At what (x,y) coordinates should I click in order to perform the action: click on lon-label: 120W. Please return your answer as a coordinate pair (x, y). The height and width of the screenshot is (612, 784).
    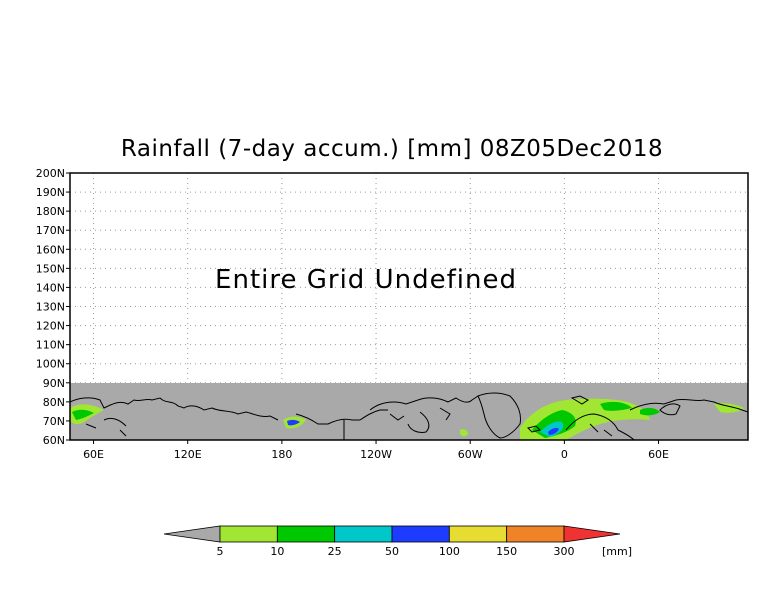
    Looking at the image, I should click on (376, 454).